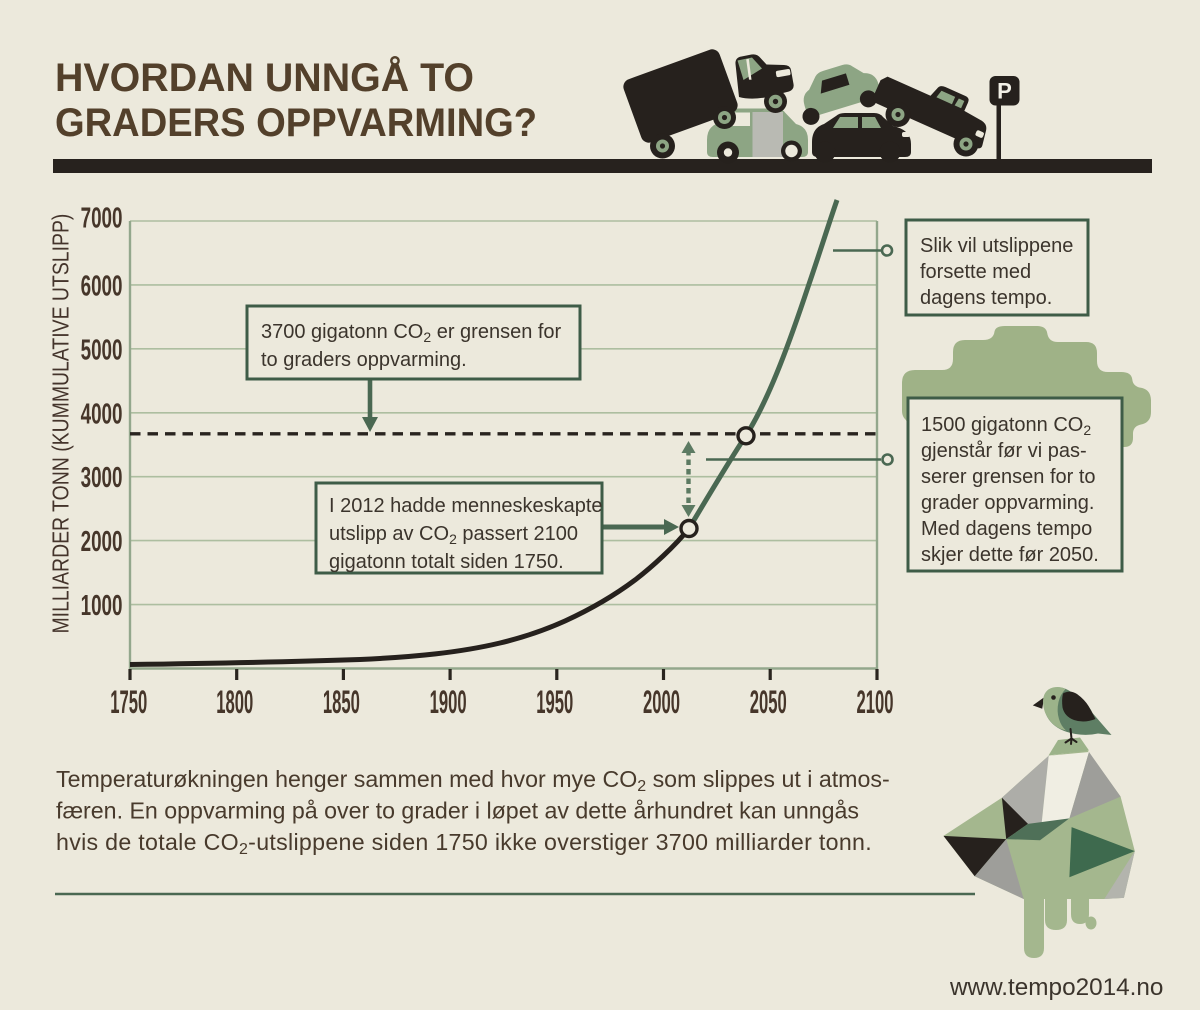 The image size is (1200, 1010). I want to click on svg-text: Slik vil utslippene, so click(996, 246).